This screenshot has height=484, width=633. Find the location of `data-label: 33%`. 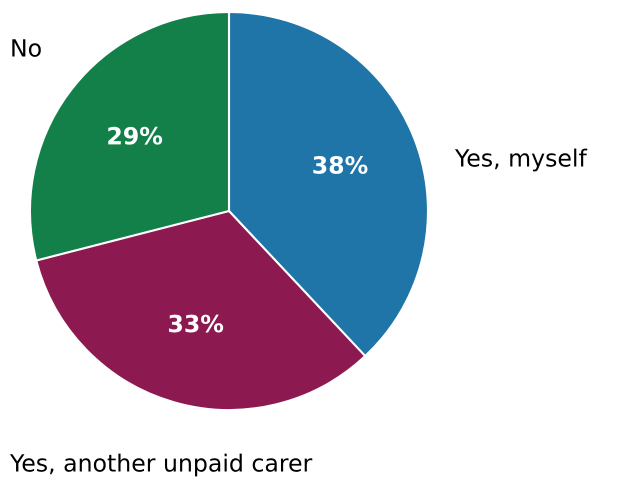

data-label: 33% is located at coordinates (196, 323).